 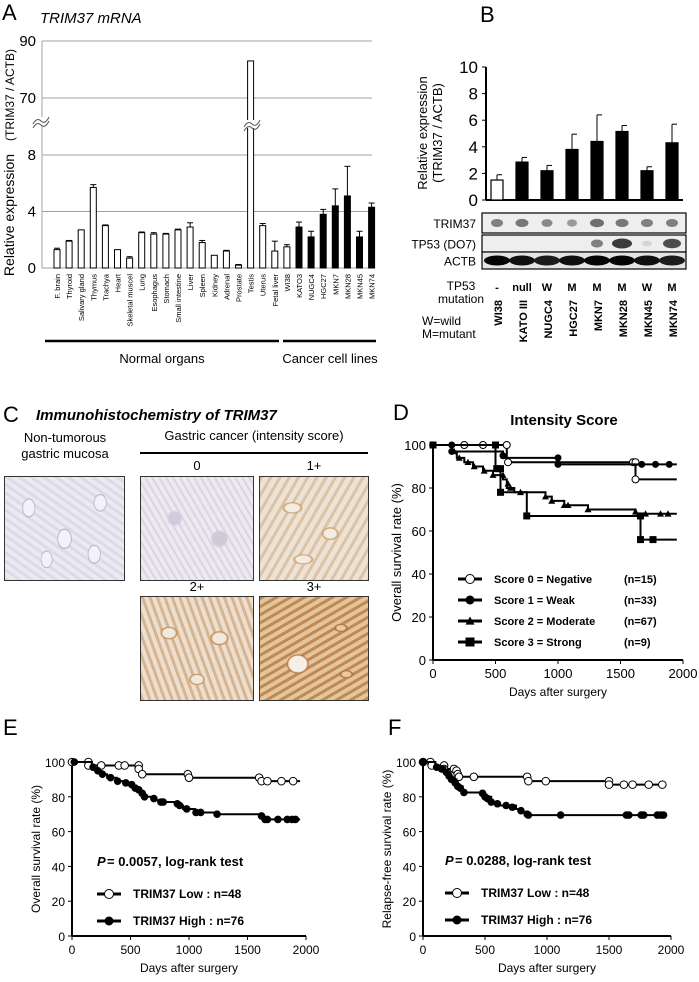 I want to click on chart-d-ytick-label: 100, so click(x=415, y=445).